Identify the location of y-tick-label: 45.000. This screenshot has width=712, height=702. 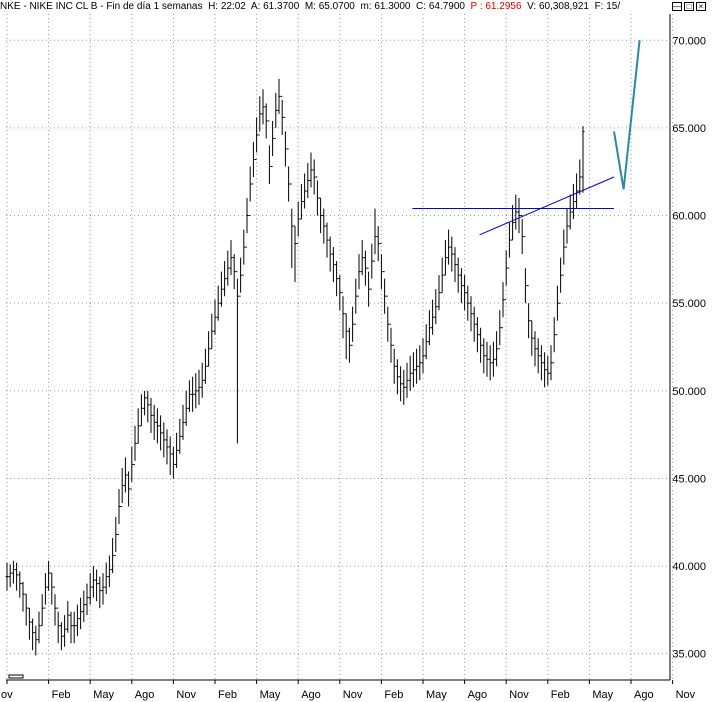
(689, 479).